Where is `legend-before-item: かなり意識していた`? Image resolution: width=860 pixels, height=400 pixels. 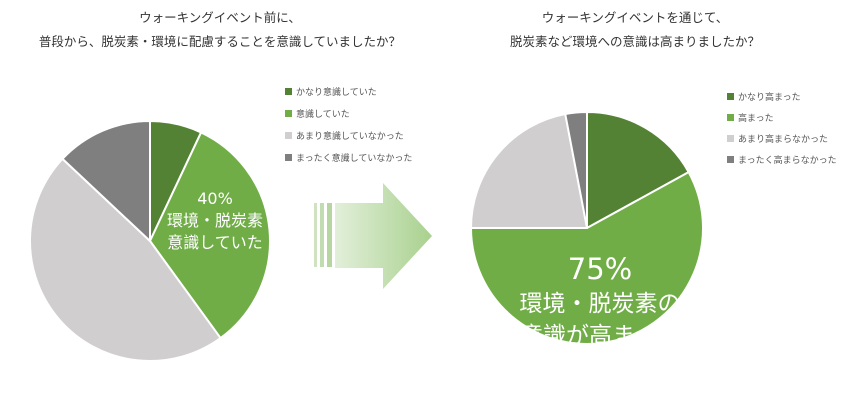
legend-before-item: かなり意識していた is located at coordinates (348, 91).